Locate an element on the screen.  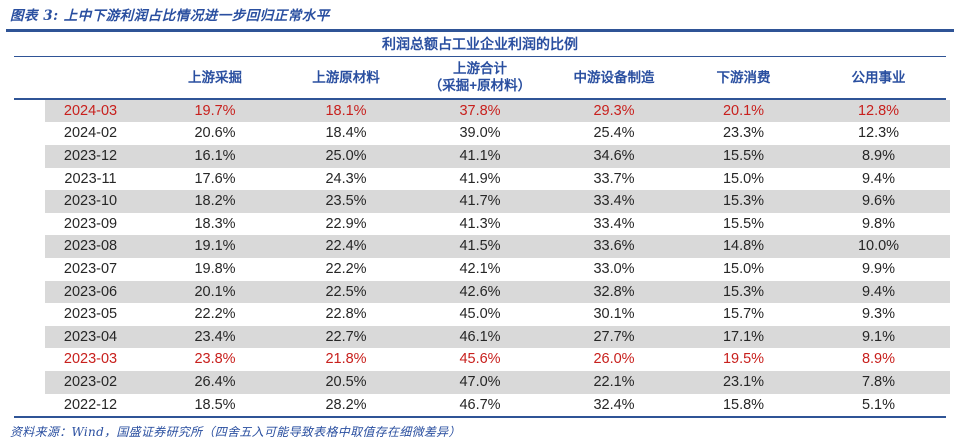
row-value: 22.5% is located at coordinates (346, 292).